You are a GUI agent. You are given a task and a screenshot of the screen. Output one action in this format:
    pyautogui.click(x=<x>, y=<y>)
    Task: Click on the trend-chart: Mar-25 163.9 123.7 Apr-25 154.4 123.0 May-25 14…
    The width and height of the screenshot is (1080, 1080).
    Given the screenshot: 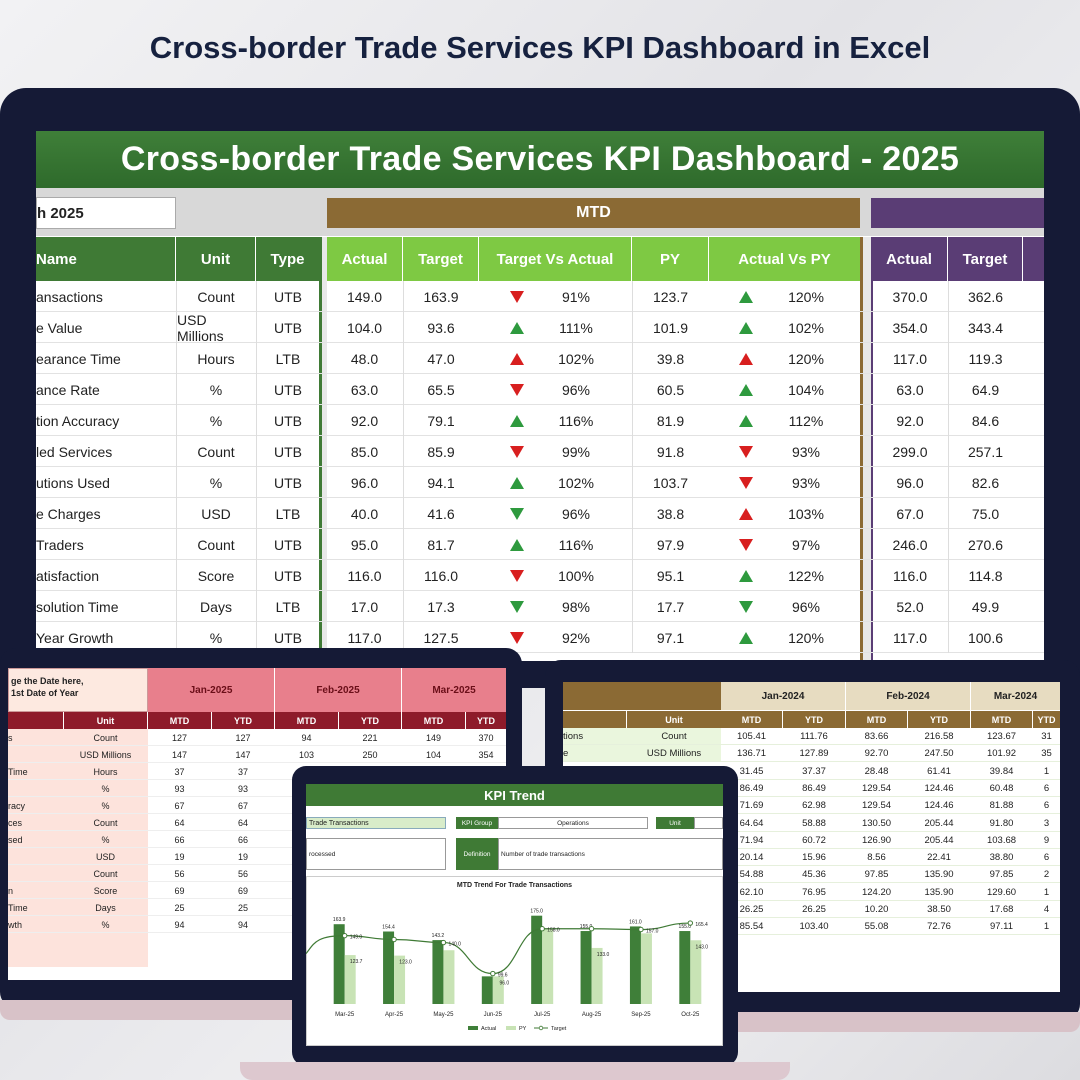 What is the action you would take?
    pyautogui.click(x=507, y=970)
    